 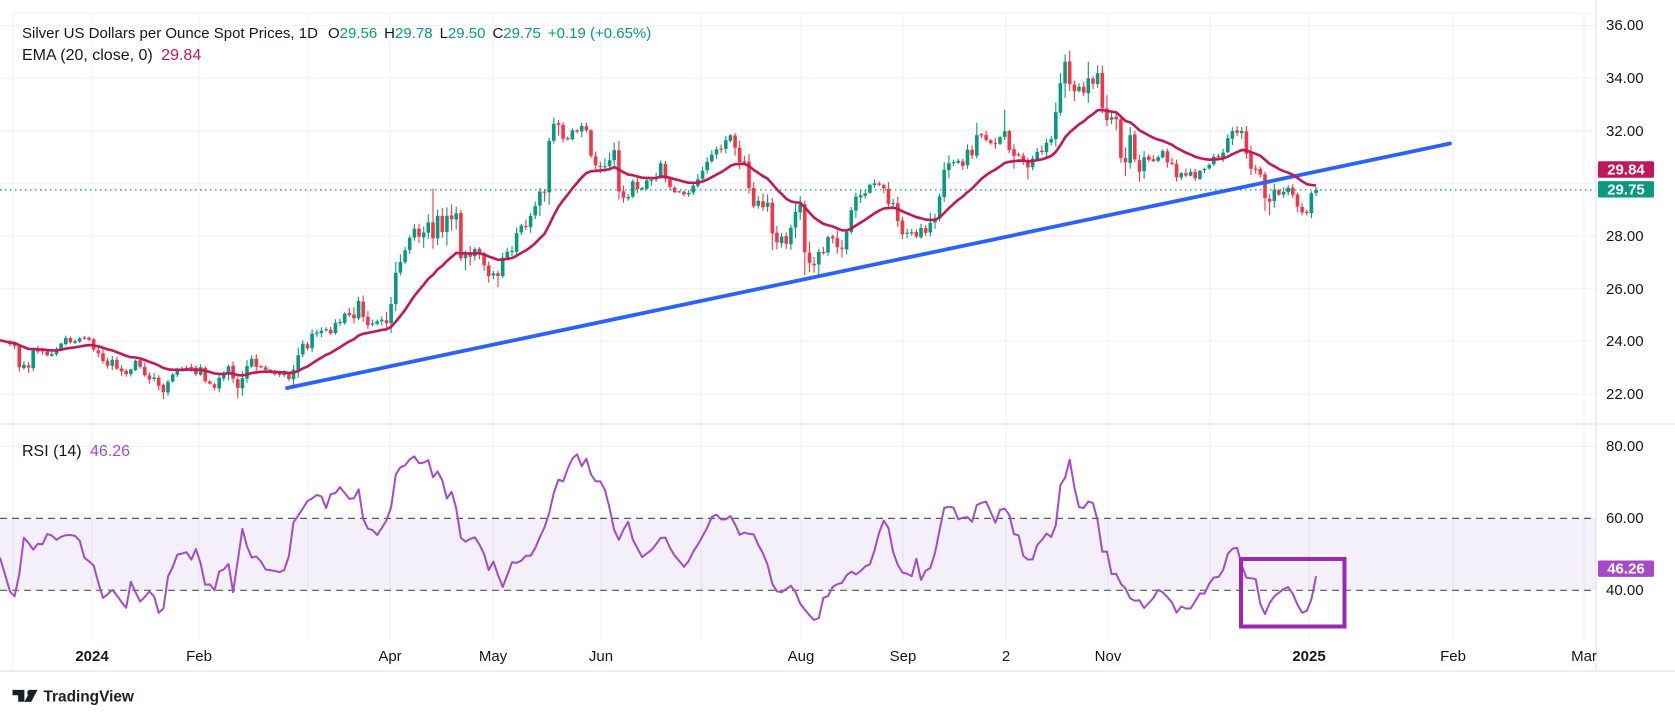 I want to click on svg-text: 40.00, so click(x=1625, y=590).